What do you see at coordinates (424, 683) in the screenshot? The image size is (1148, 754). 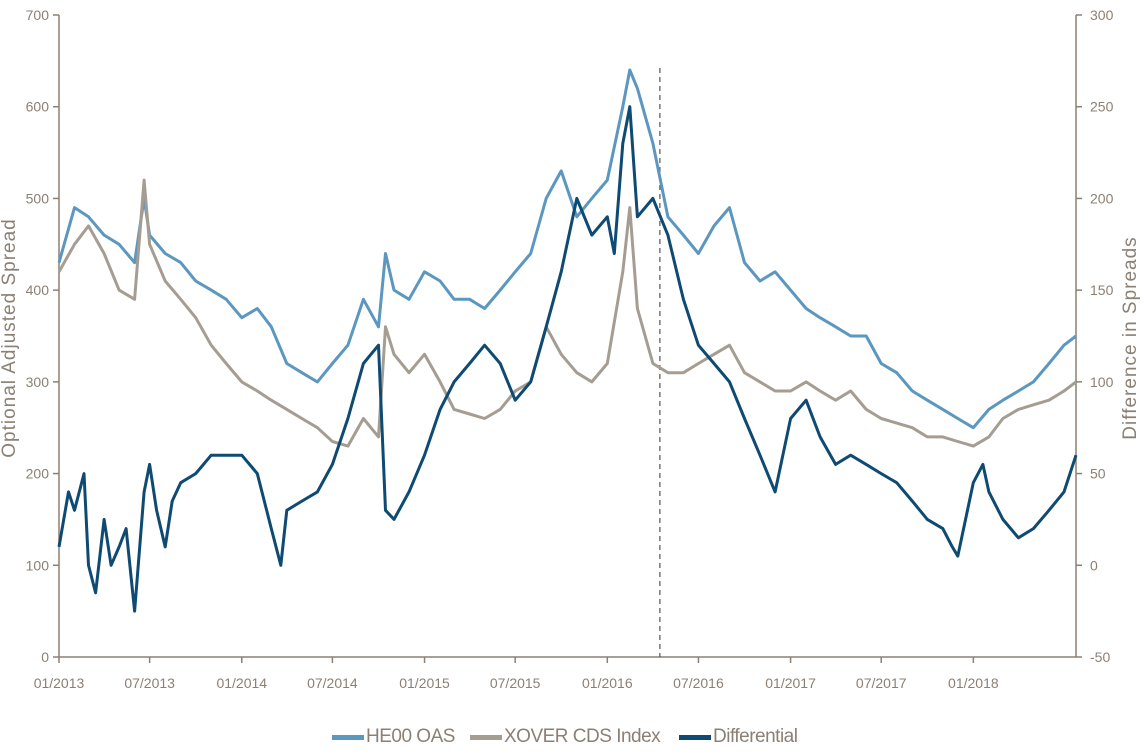 I see `x-tick-label: 01/2015` at bounding box center [424, 683].